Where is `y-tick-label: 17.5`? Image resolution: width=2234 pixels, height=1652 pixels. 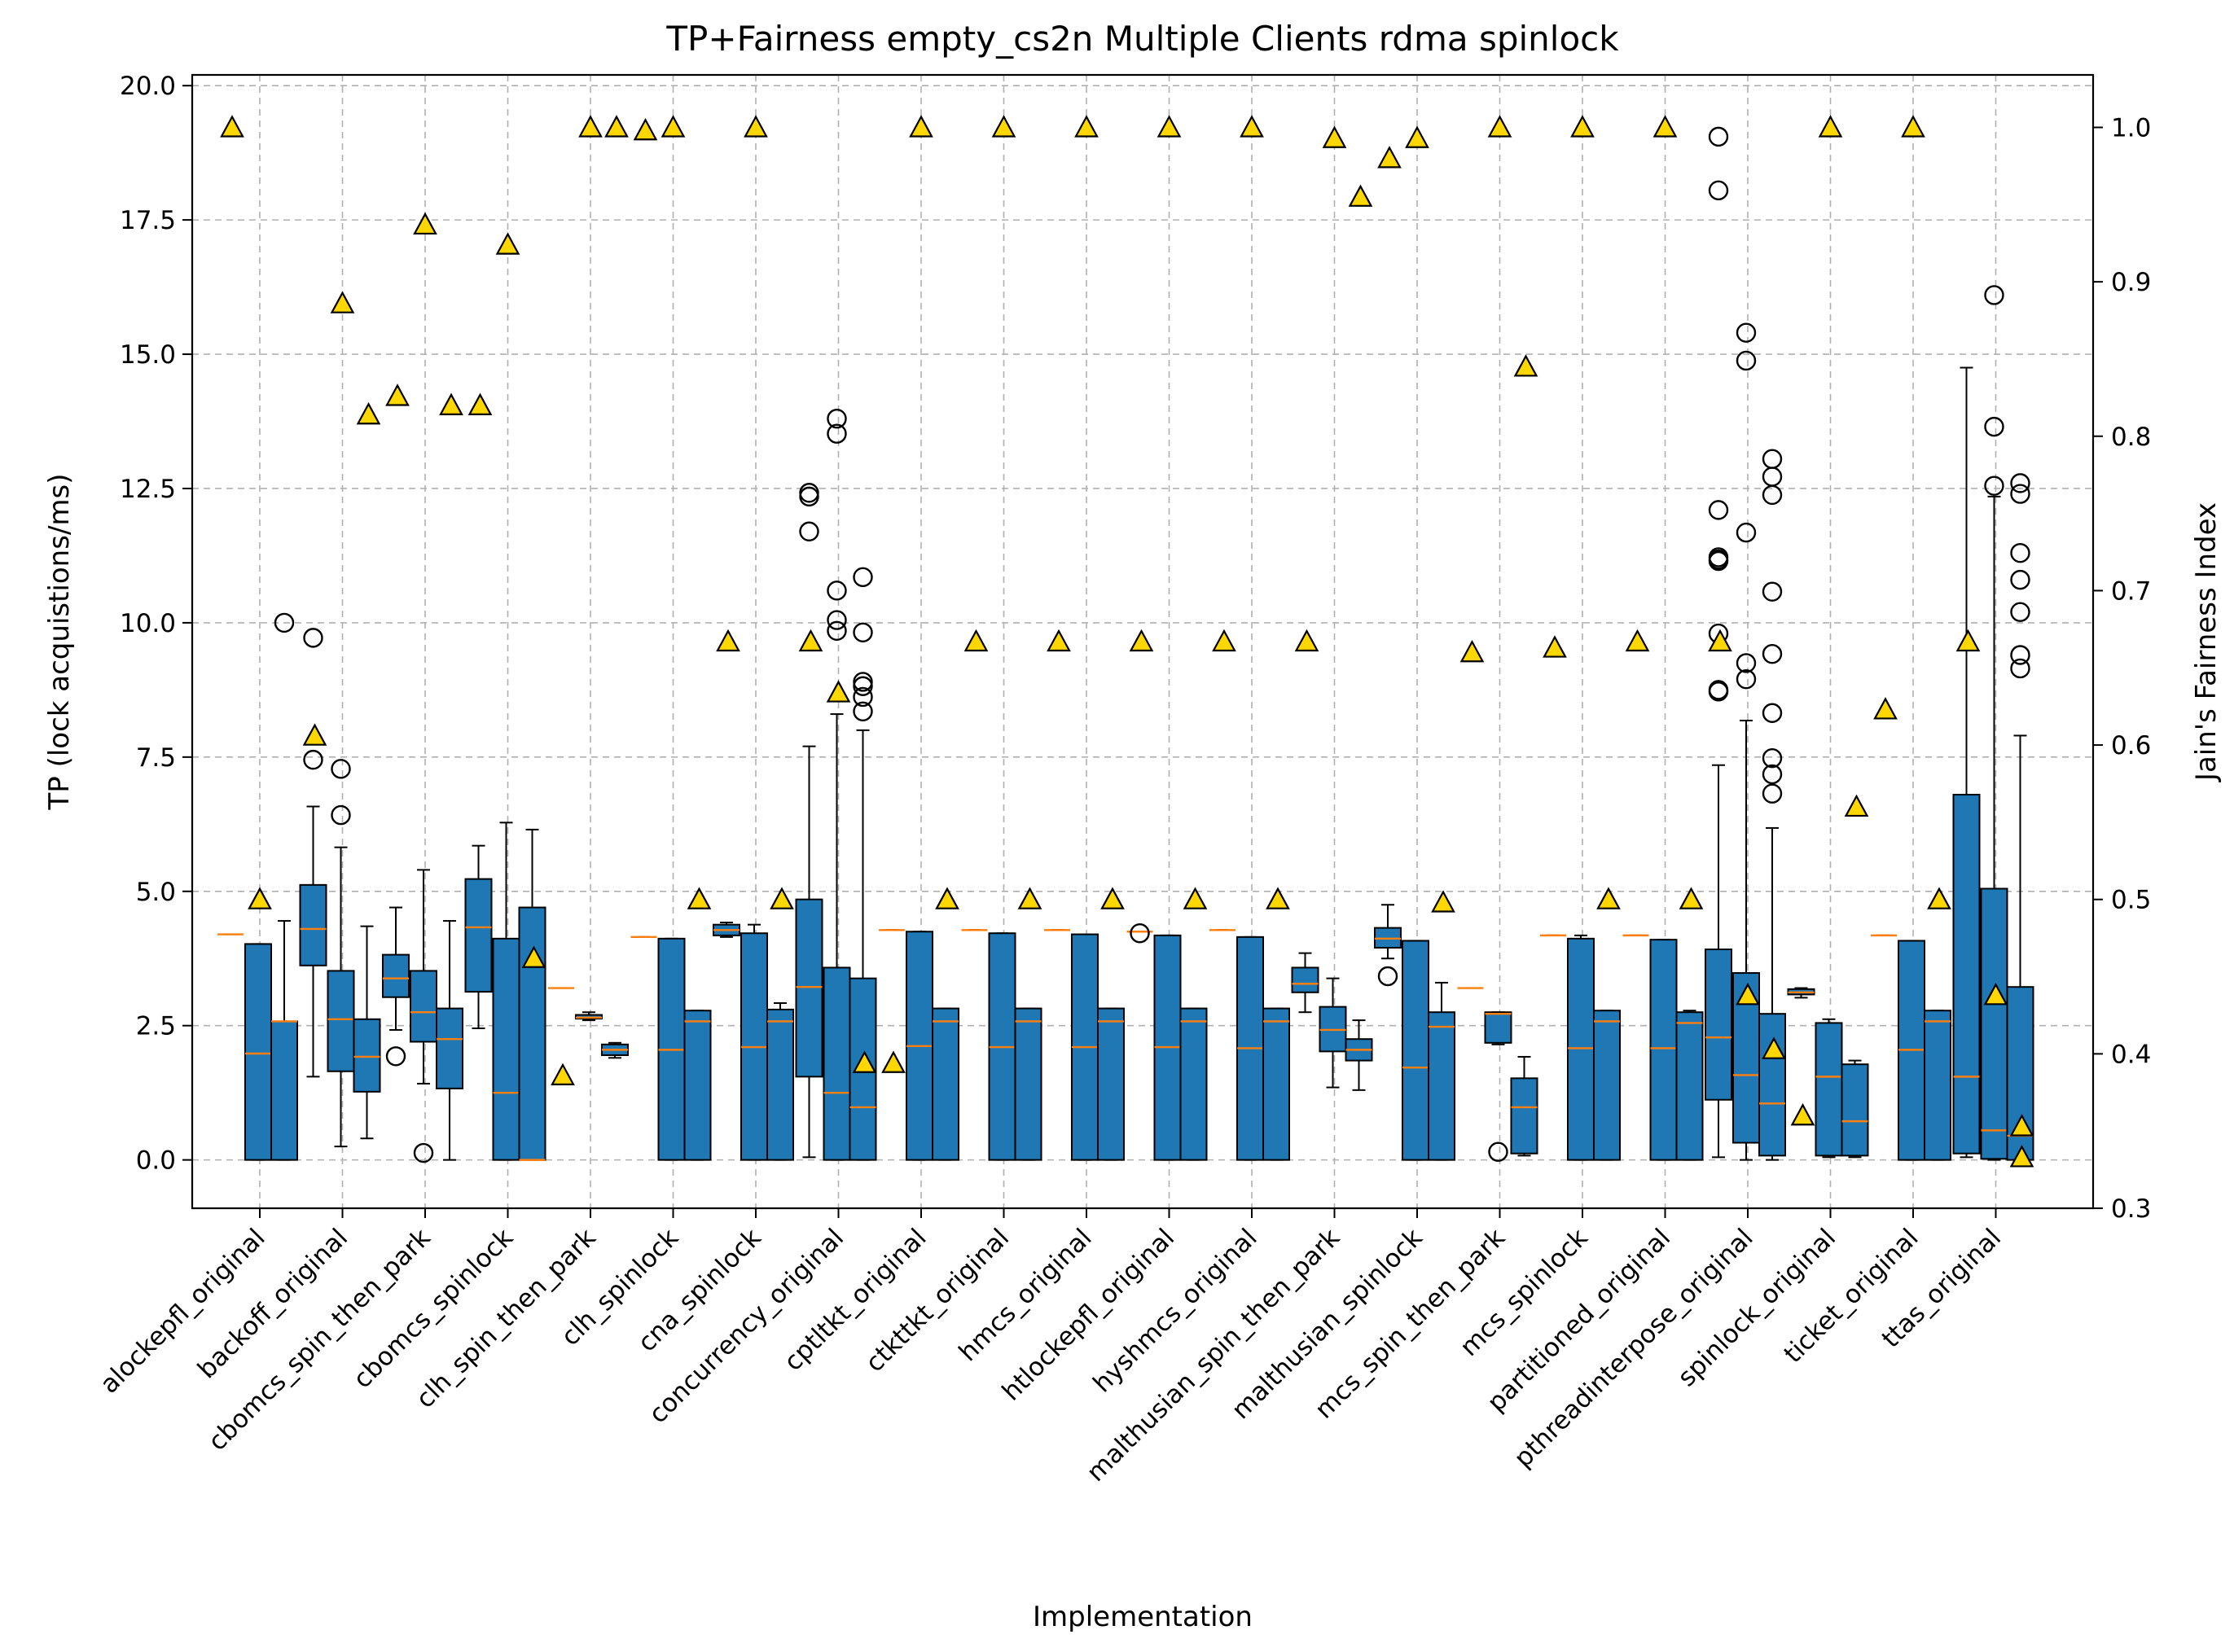
y-tick-label: 17.5 is located at coordinates (148, 220).